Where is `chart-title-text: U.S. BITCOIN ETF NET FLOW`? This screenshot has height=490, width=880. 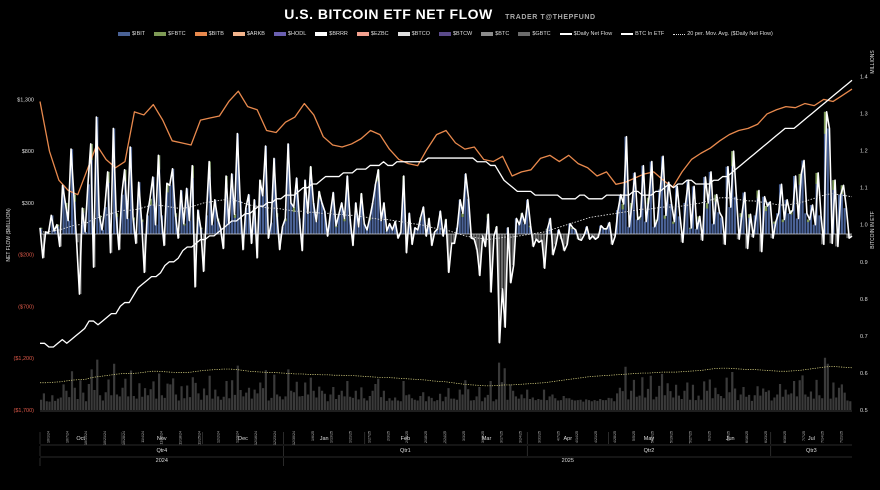 chart-title-text: U.S. BITCOIN ETF NET FLOW is located at coordinates (388, 14).